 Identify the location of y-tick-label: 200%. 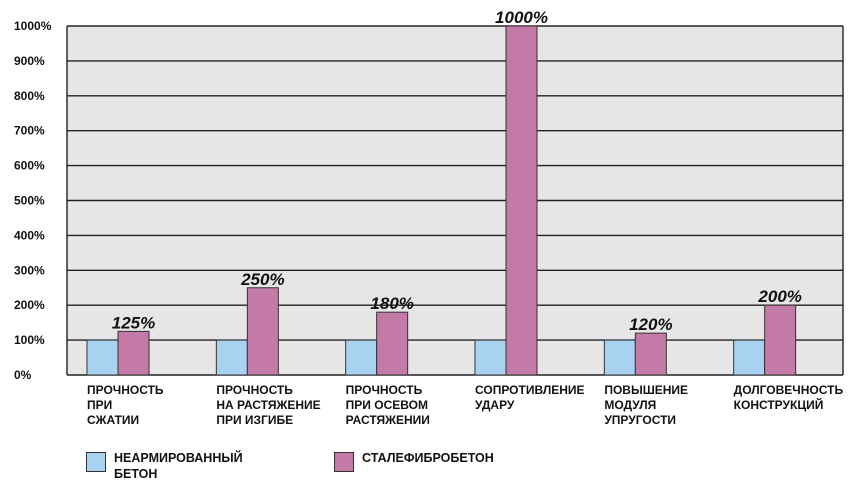
(29, 305).